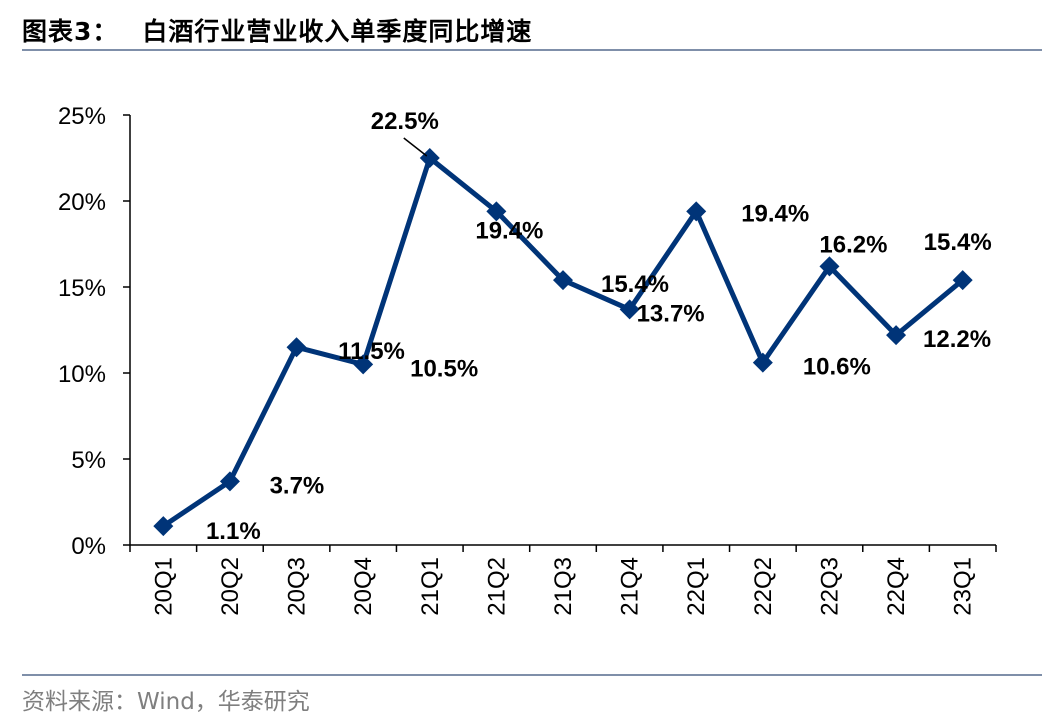 The width and height of the screenshot is (1048, 728). What do you see at coordinates (82, 288) in the screenshot?
I see `y-tick-label: 15%` at bounding box center [82, 288].